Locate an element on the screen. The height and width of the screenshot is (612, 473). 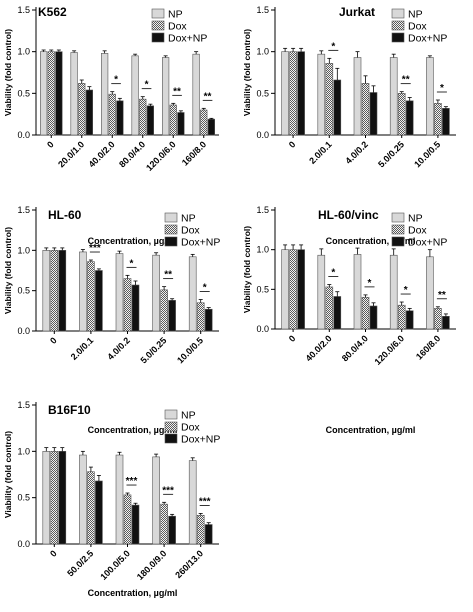
x-tick-label: 120.0/6.0 is located at coordinates (389, 350).